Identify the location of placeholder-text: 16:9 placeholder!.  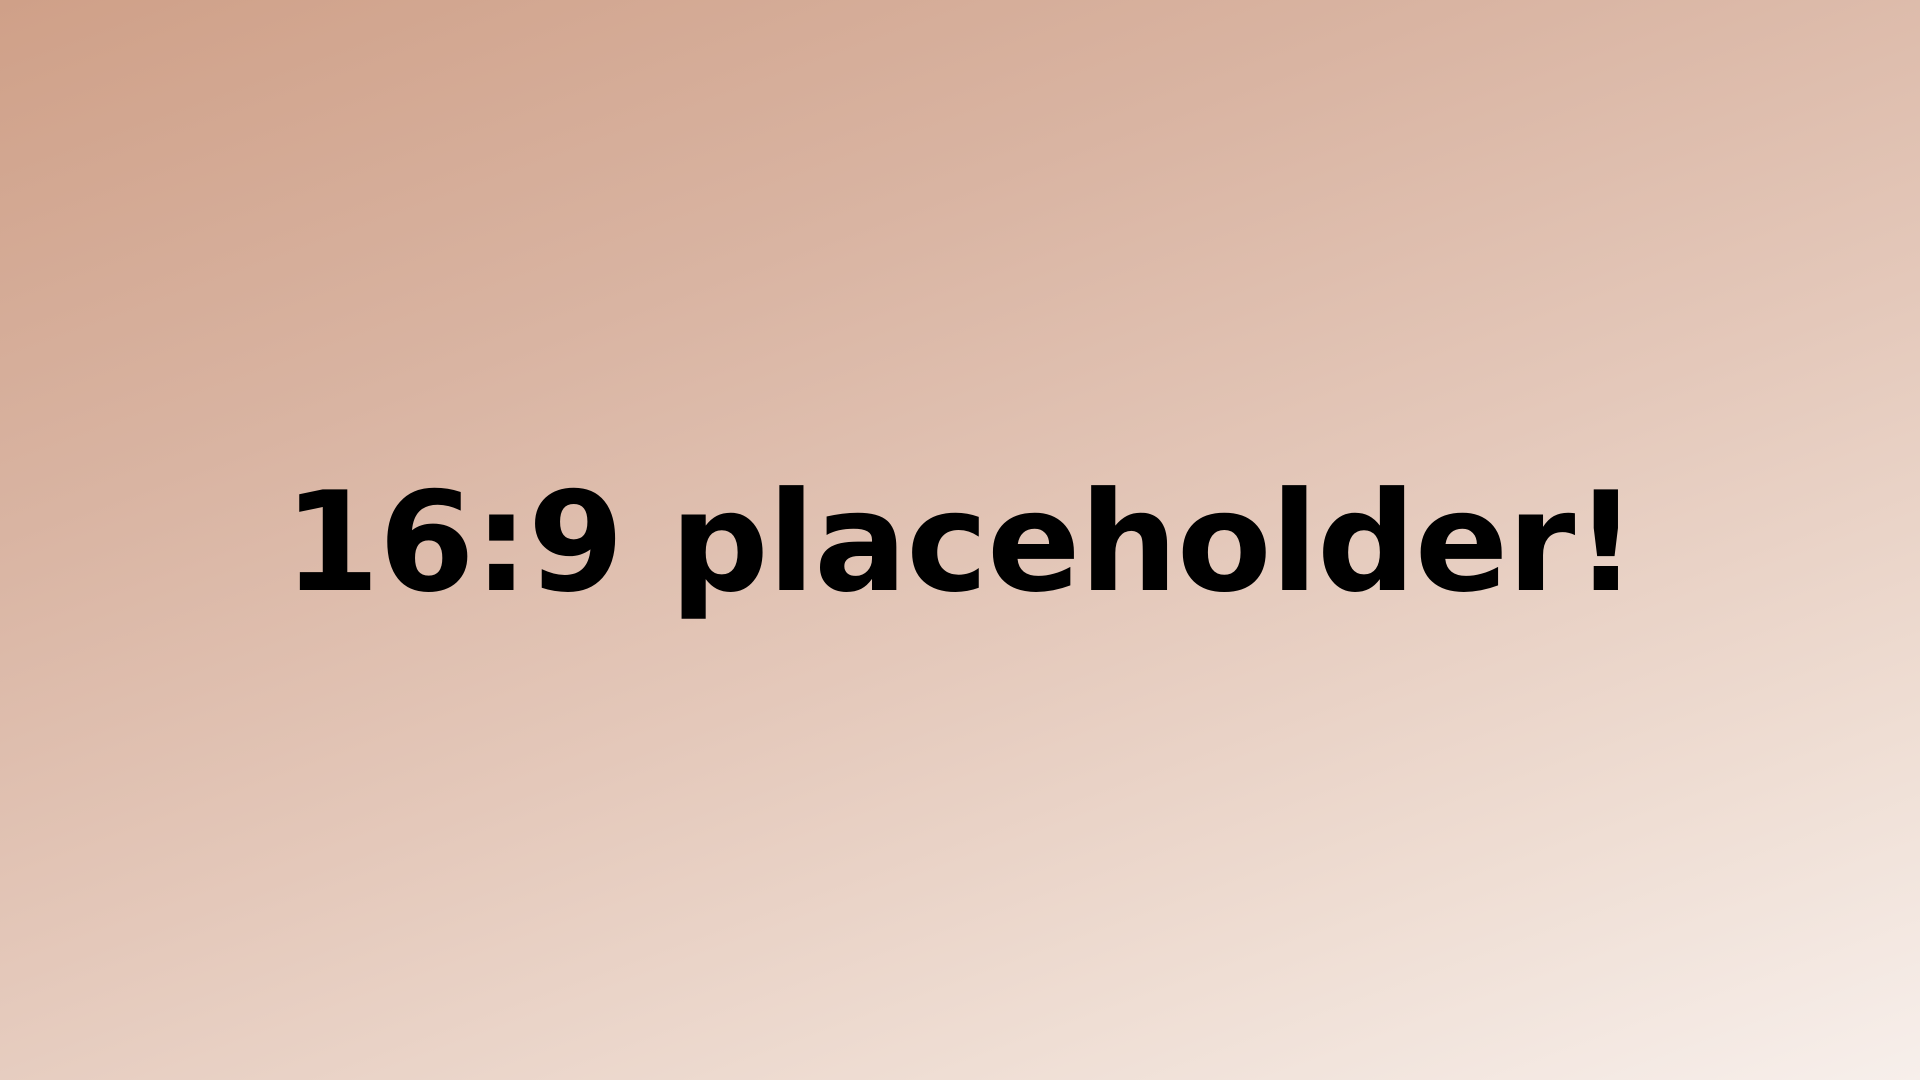
(960, 542).